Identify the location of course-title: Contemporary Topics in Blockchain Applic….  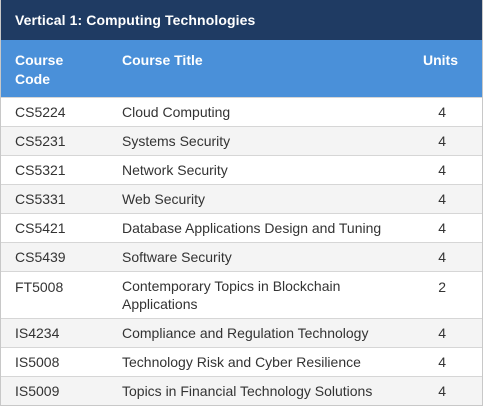
(253, 294).